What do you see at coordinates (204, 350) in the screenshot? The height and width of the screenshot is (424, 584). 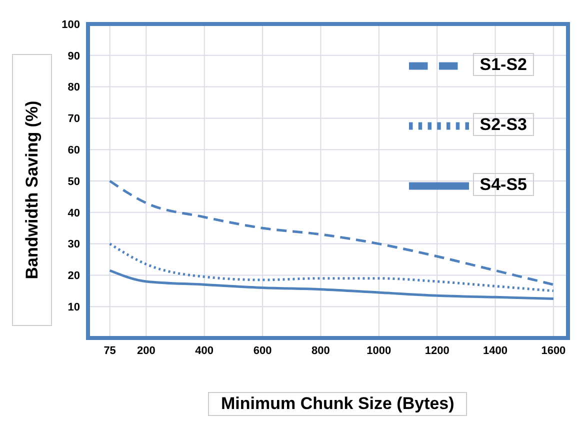 I see `x-tick-label: 400` at bounding box center [204, 350].